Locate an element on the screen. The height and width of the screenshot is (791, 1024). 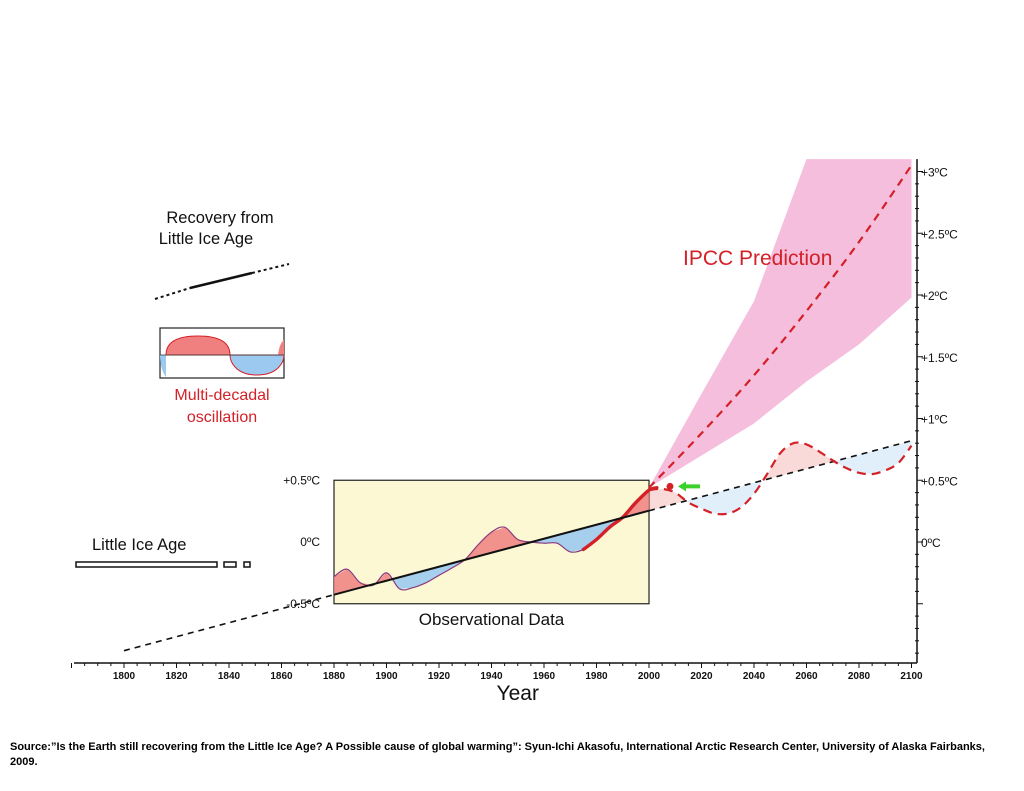
oscillation-legend-label: oscillation is located at coordinates (222, 417).